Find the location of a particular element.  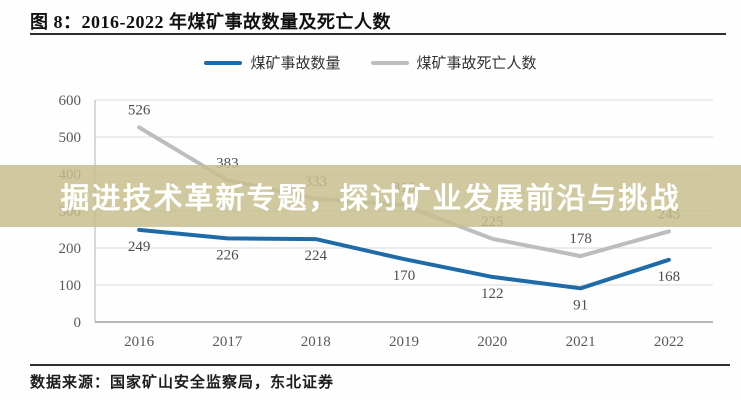

y-tick-label: 600 is located at coordinates (70, 101).